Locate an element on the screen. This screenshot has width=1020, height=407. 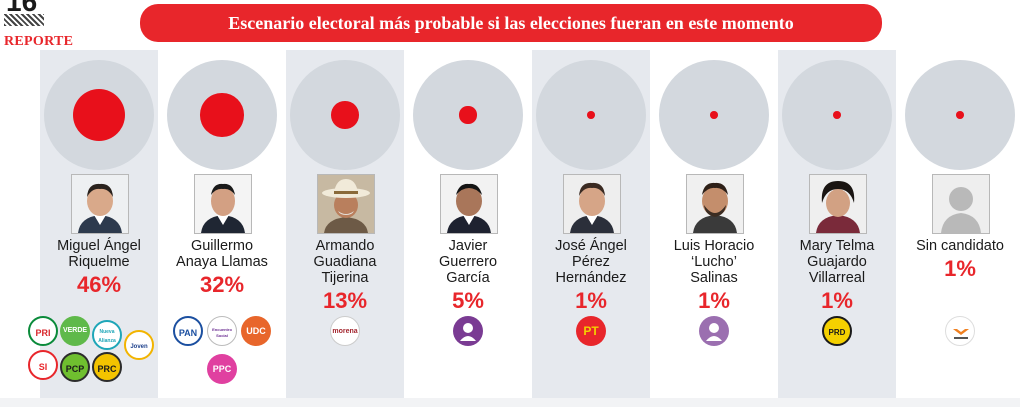
candidate-column: Armando Guadiana Tijerina 13% morena is located at coordinates (345, 224).